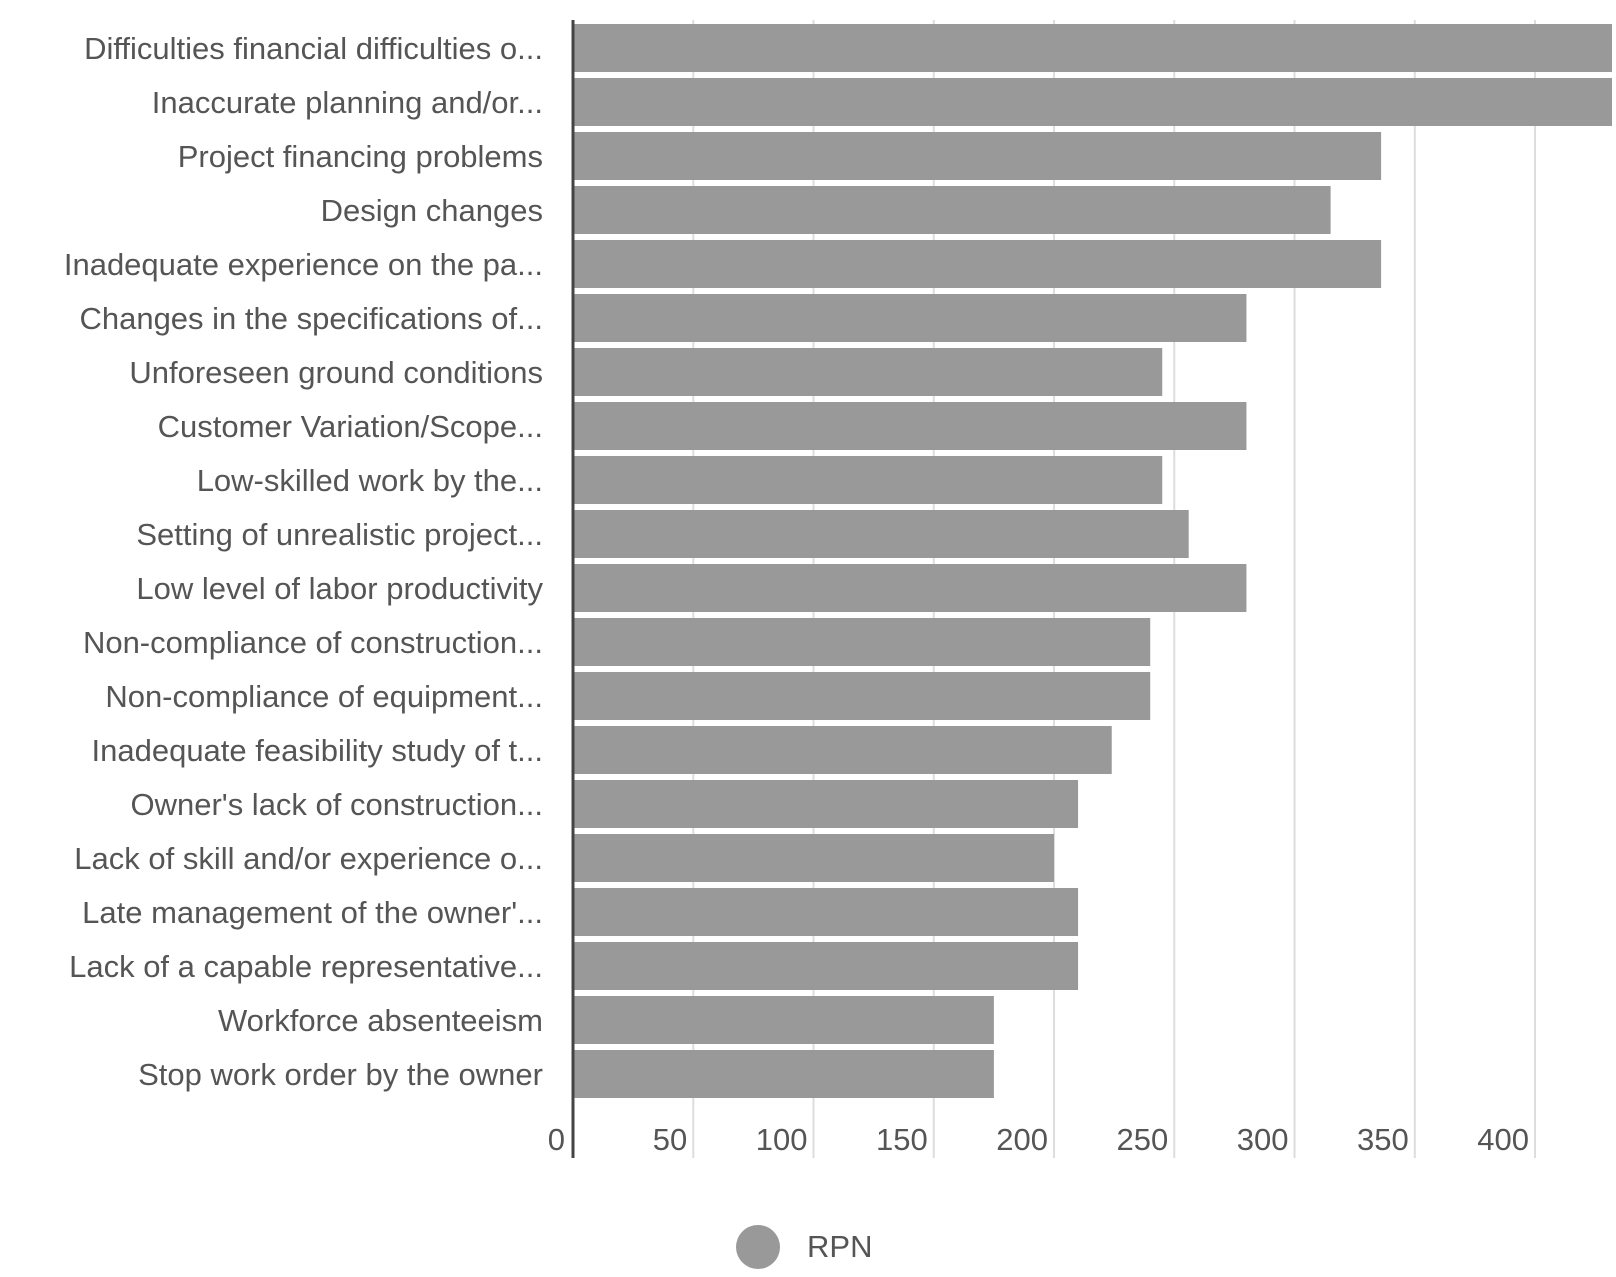 Image resolution: width=1616 pixels, height=1277 pixels. What do you see at coordinates (360, 156) in the screenshot?
I see `category-label: Project financing problems` at bounding box center [360, 156].